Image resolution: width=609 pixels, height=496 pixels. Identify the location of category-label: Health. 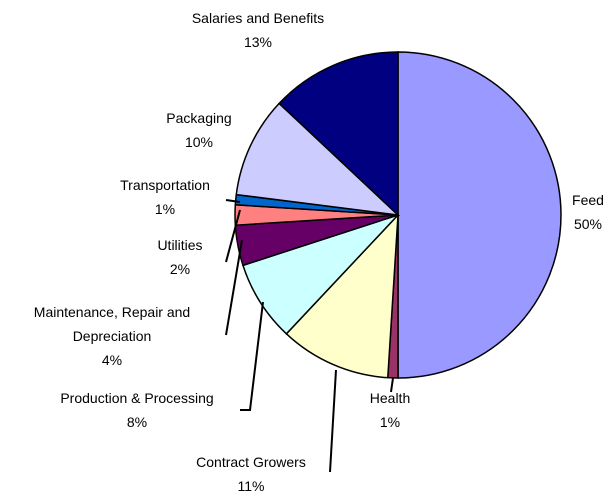
(390, 398).